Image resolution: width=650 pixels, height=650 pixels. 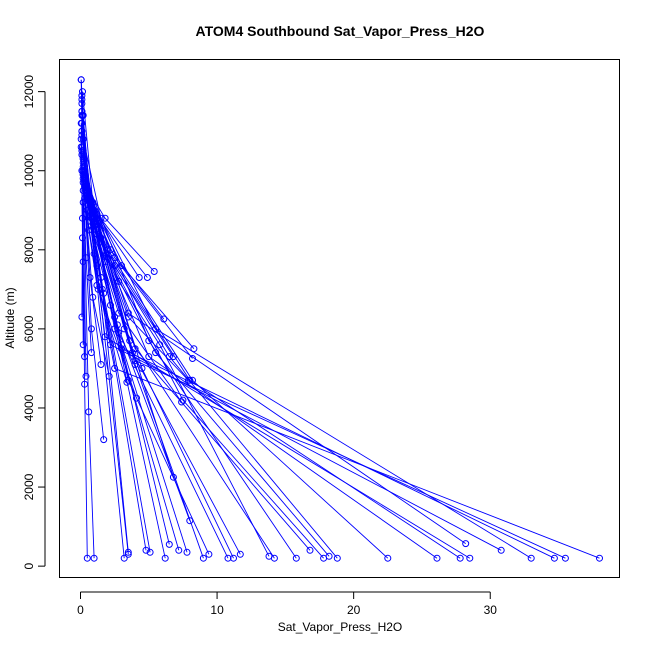 I want to click on y-tick-label: 8000, so click(x=29, y=249).